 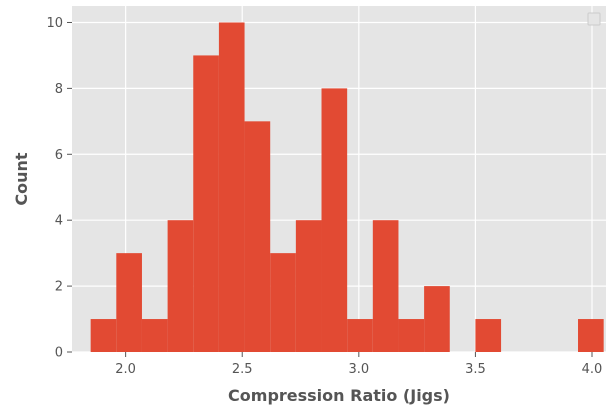 I want to click on y-tick-label: 8, so click(x=59, y=89).